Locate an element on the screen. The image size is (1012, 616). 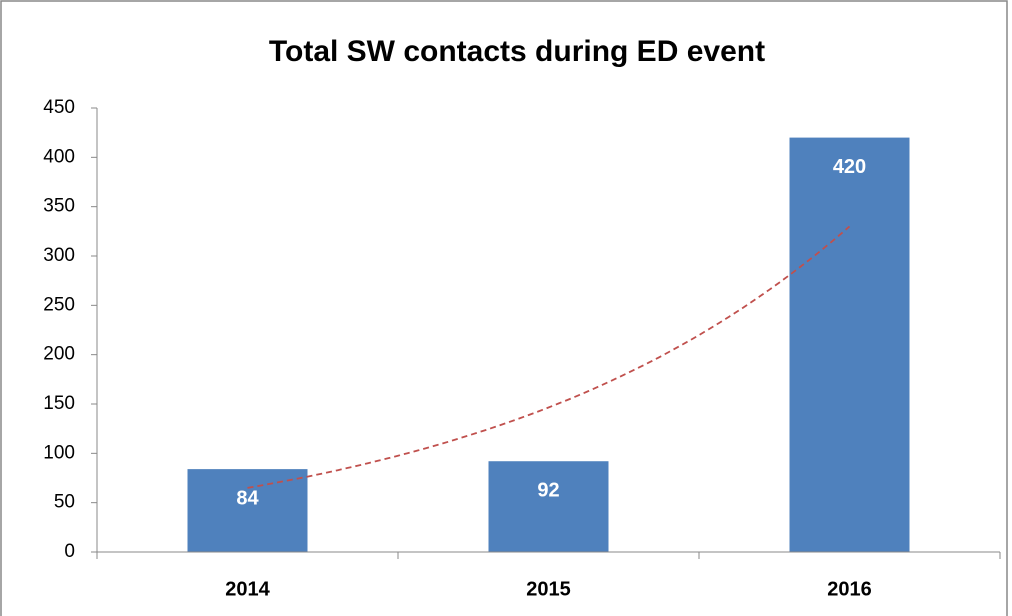
chart-title: Total SW contacts during ED event is located at coordinates (517, 51).